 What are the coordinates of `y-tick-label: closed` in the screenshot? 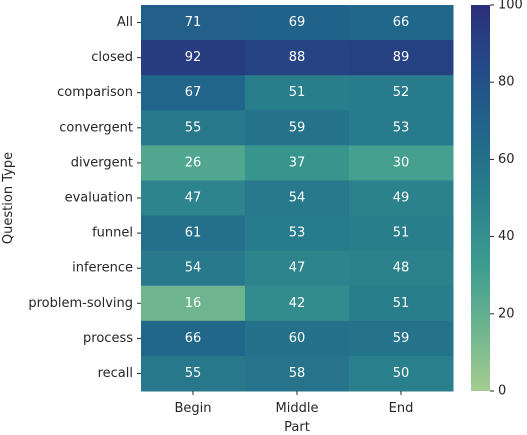 It's located at (112, 57).